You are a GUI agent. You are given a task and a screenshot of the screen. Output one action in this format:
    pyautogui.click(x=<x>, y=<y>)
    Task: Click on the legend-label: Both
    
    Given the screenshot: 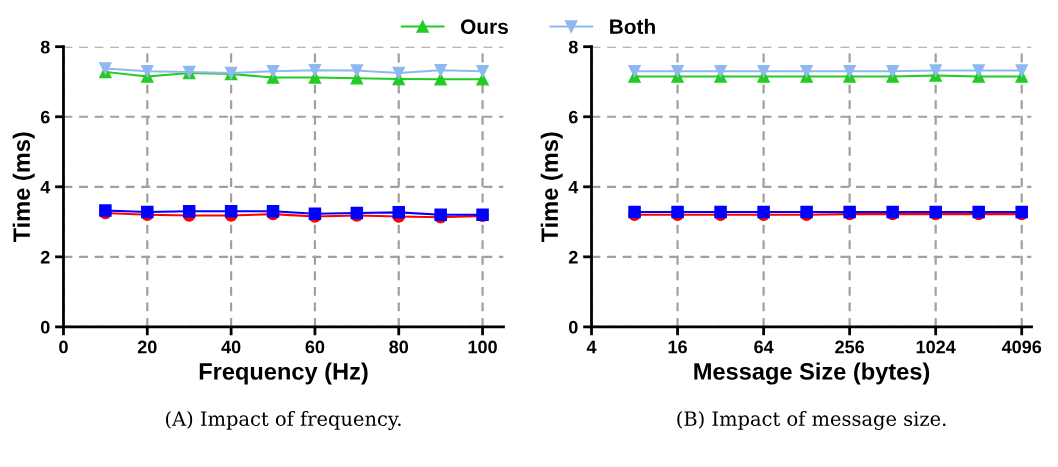 What is the action you would take?
    pyautogui.click(x=632, y=26)
    